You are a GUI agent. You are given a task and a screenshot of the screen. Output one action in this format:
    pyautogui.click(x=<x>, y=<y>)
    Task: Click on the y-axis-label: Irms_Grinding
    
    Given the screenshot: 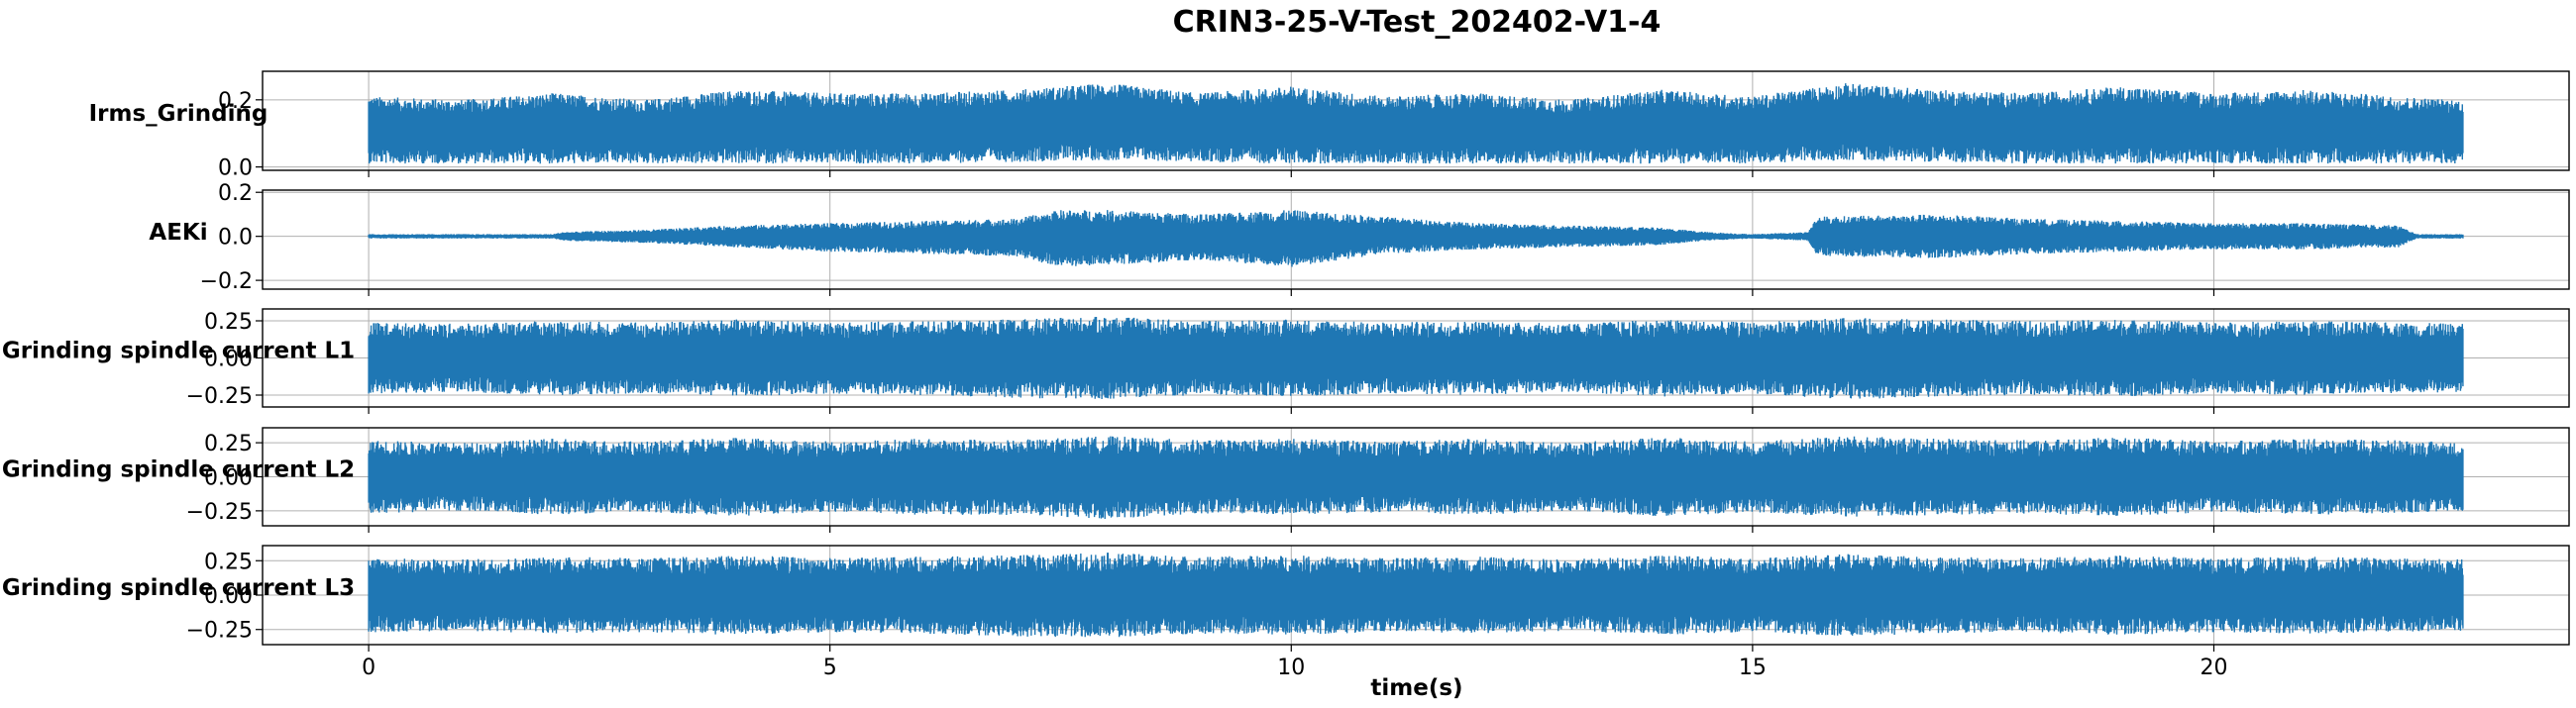 What is the action you would take?
    pyautogui.click(x=178, y=114)
    